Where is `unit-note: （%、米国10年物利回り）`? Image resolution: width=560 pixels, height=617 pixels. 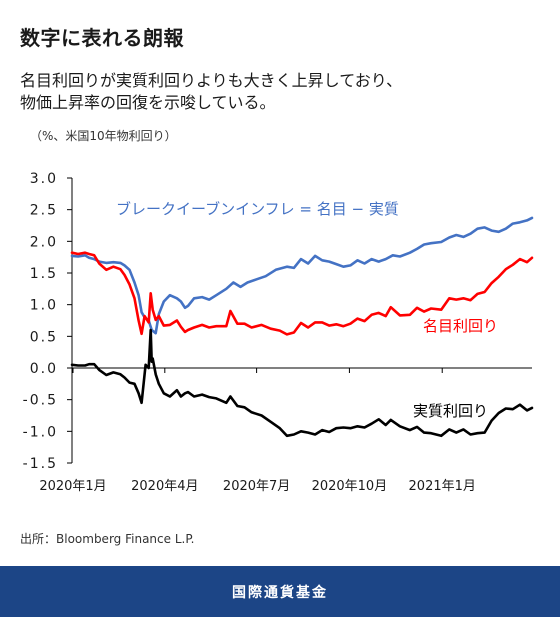 unit-note: （%、米国10年物利回り） is located at coordinates (103, 136).